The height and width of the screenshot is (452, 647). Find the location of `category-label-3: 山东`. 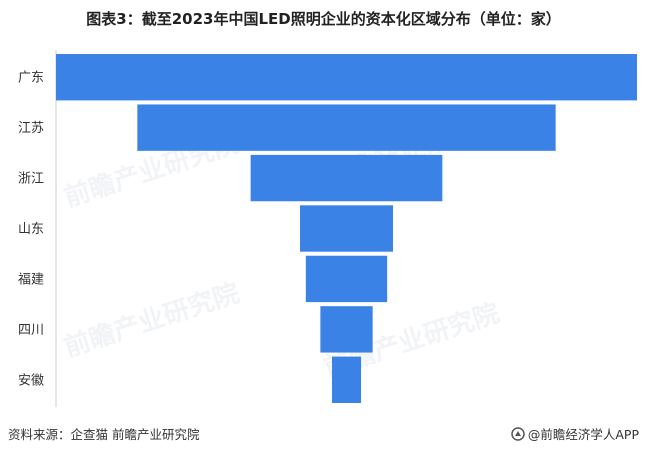

category-label-3: 山东 is located at coordinates (31, 229).